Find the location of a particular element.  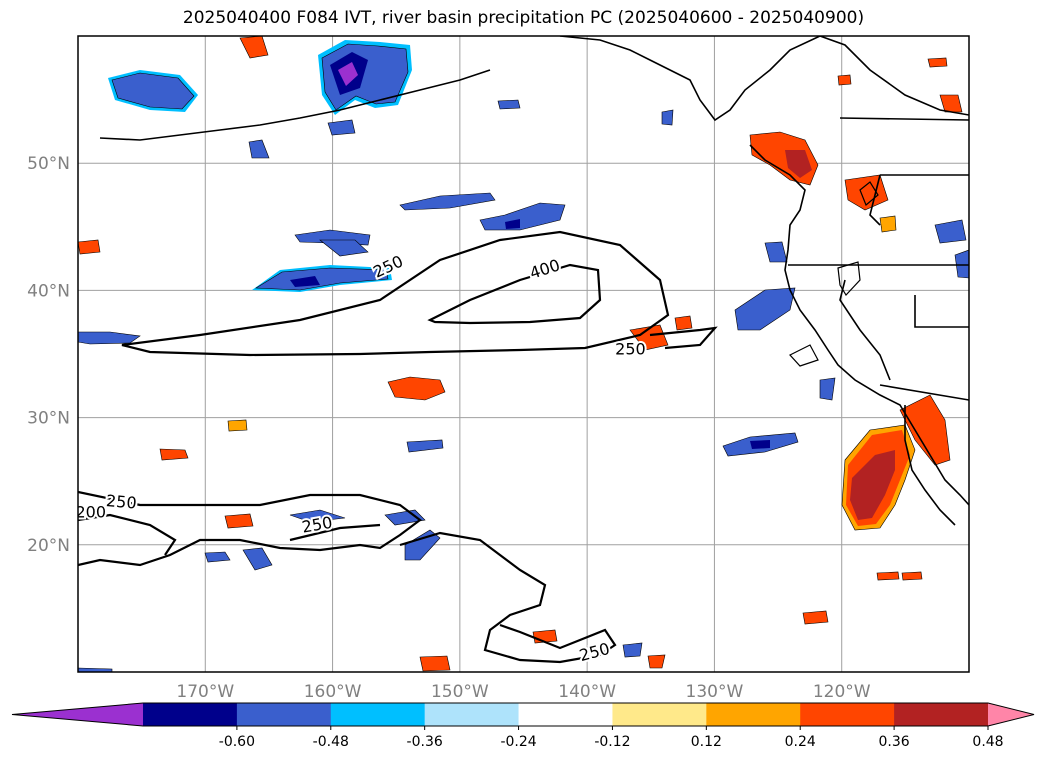

colorbar-tick-label: -0.12 is located at coordinates (612, 742).